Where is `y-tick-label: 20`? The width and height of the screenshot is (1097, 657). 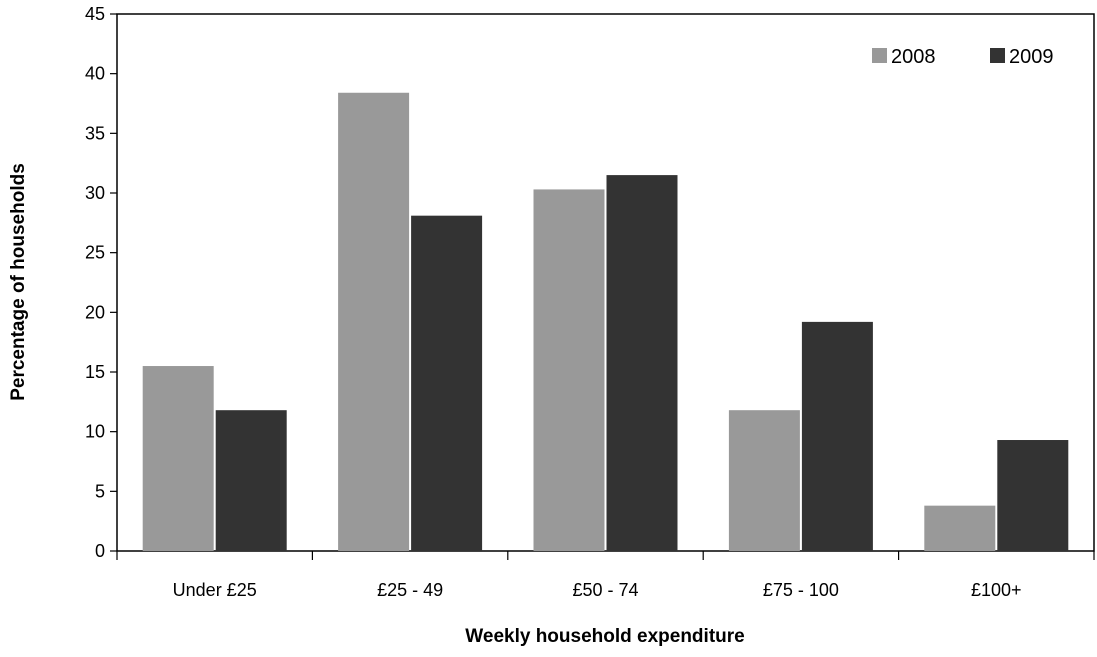
y-tick-label: 20 is located at coordinates (95, 312).